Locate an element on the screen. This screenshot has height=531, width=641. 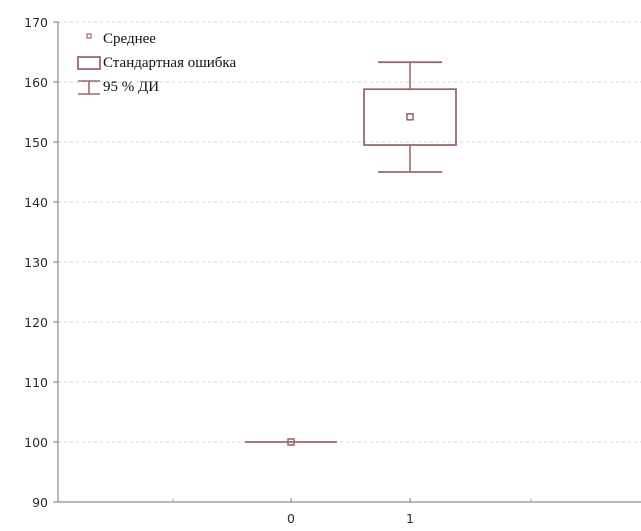
y-tick-label-140: 140 is located at coordinates (36, 202).